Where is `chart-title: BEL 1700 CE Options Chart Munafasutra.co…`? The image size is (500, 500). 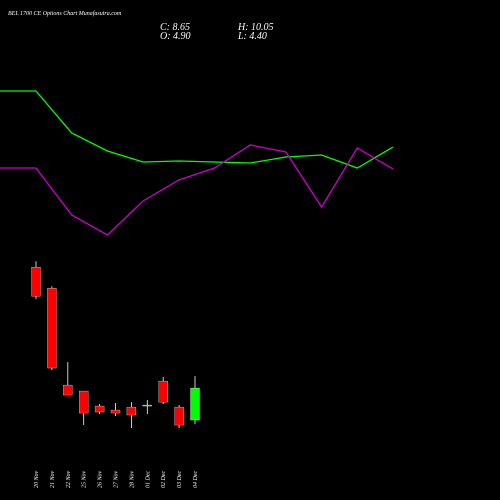 chart-title: BEL 1700 CE Options Chart Munafasutra.co… is located at coordinates (65, 13).